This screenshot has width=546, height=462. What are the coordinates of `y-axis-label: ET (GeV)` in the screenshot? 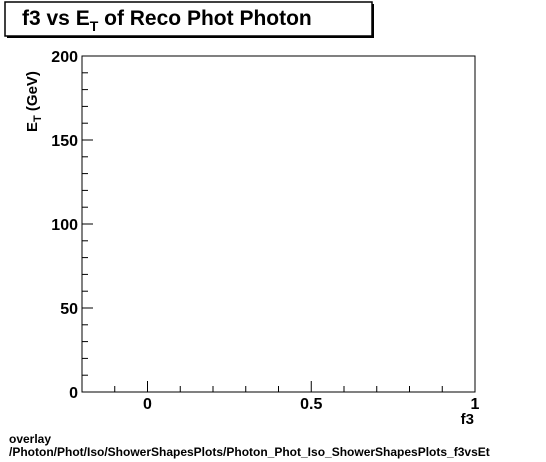 It's located at (34, 101).